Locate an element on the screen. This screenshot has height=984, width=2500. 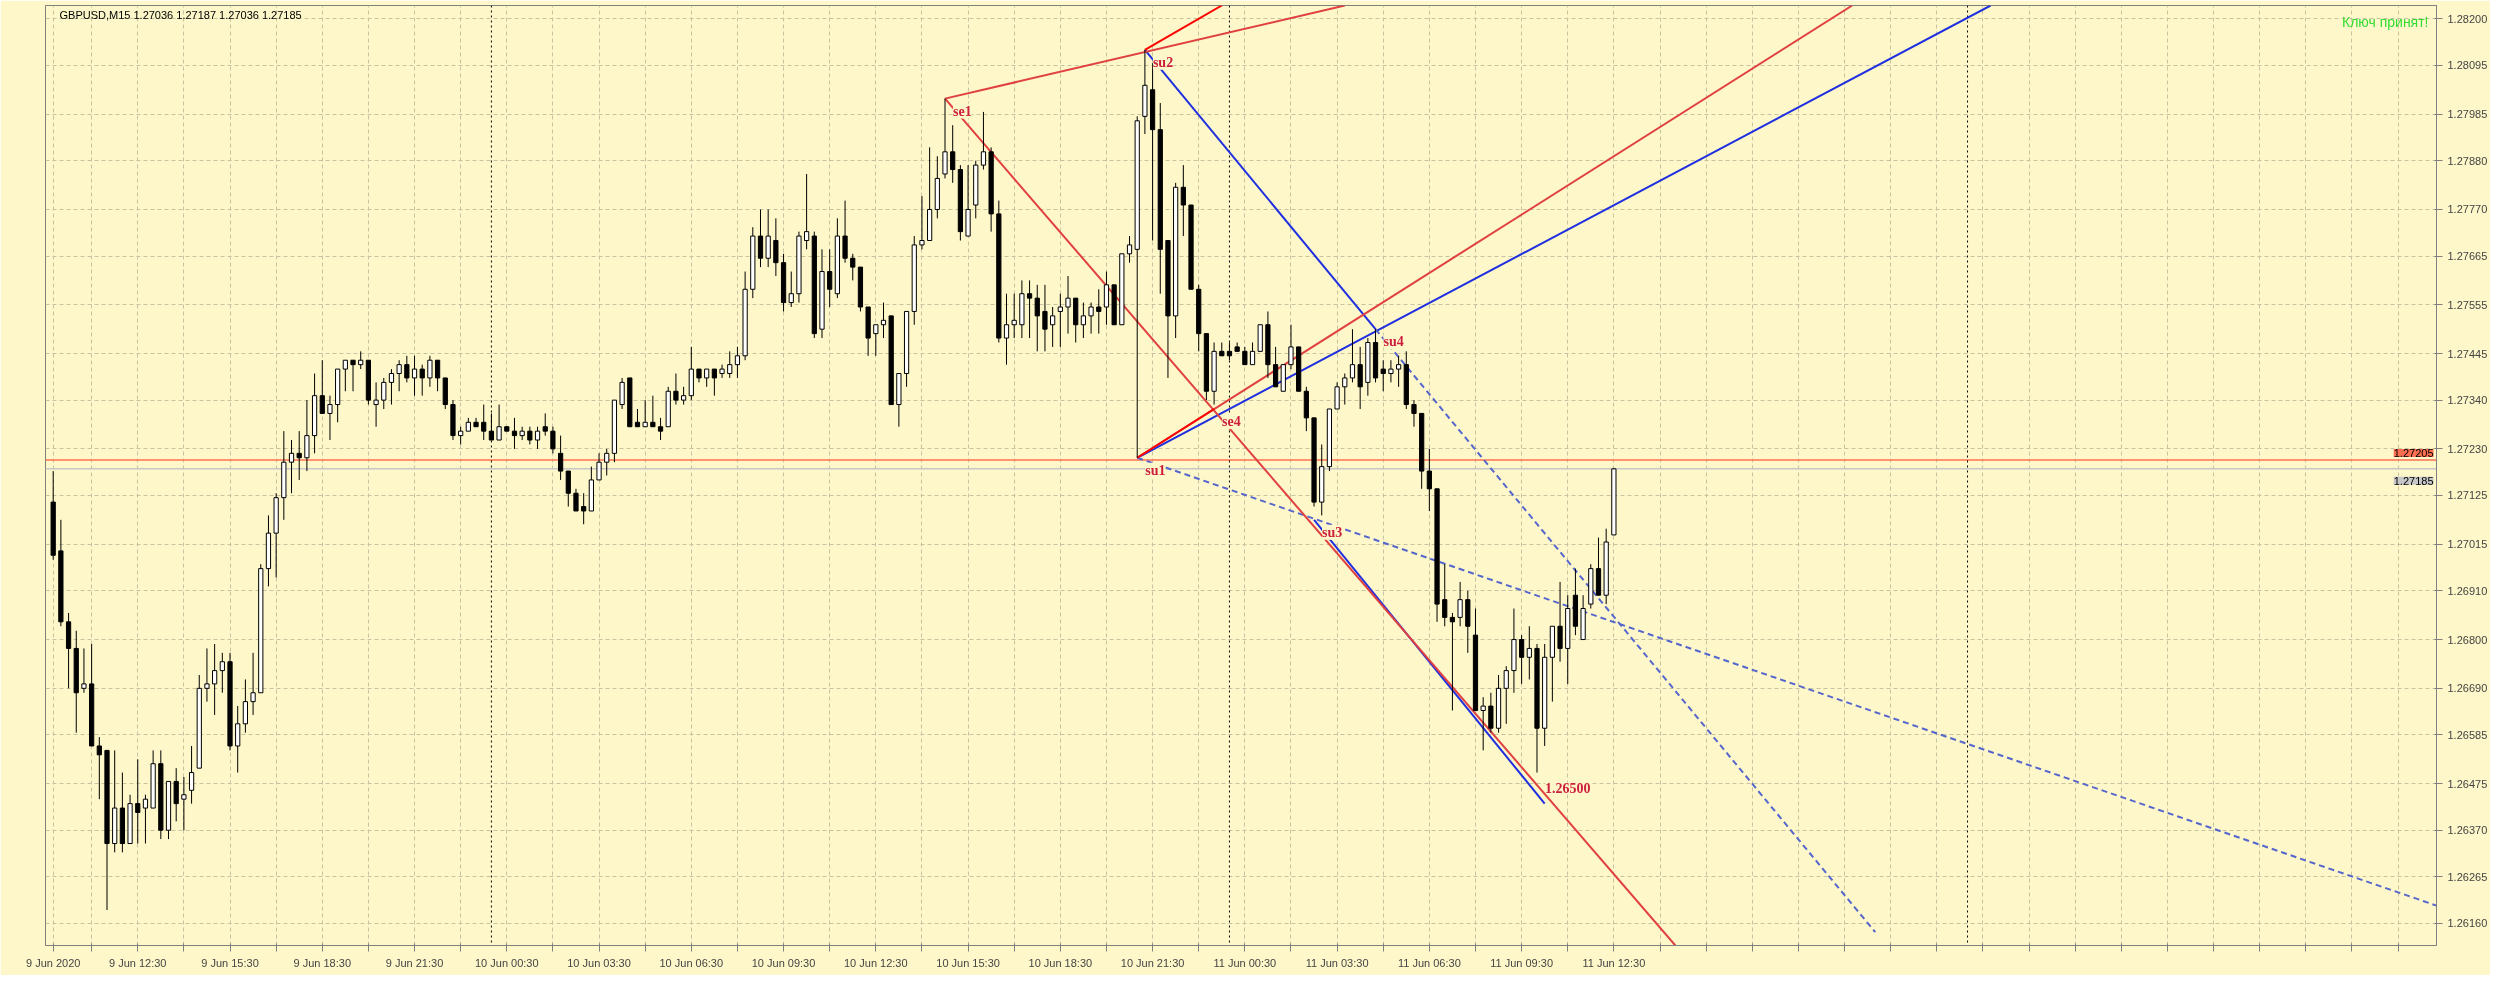
y-tick-label: 1.26475 is located at coordinates (2467, 783).